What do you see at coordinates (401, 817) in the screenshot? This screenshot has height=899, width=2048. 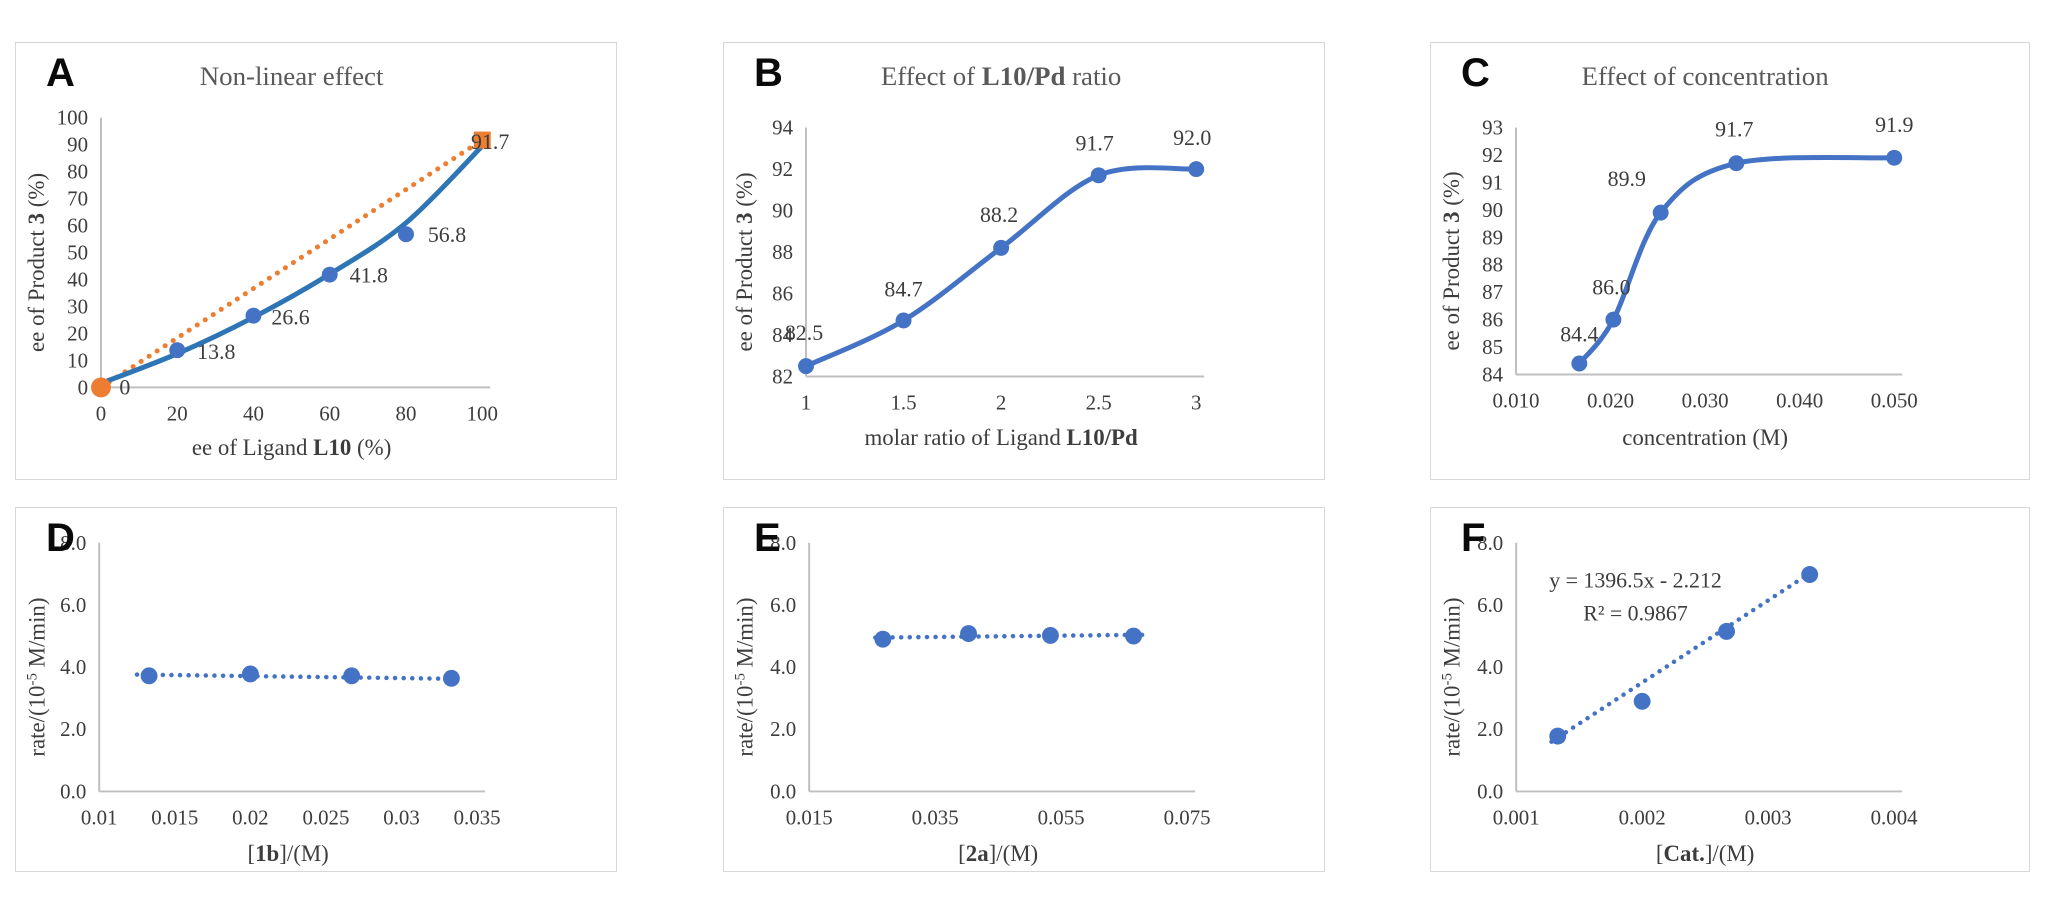 I see `x-tick-label: 0.03` at bounding box center [401, 817].